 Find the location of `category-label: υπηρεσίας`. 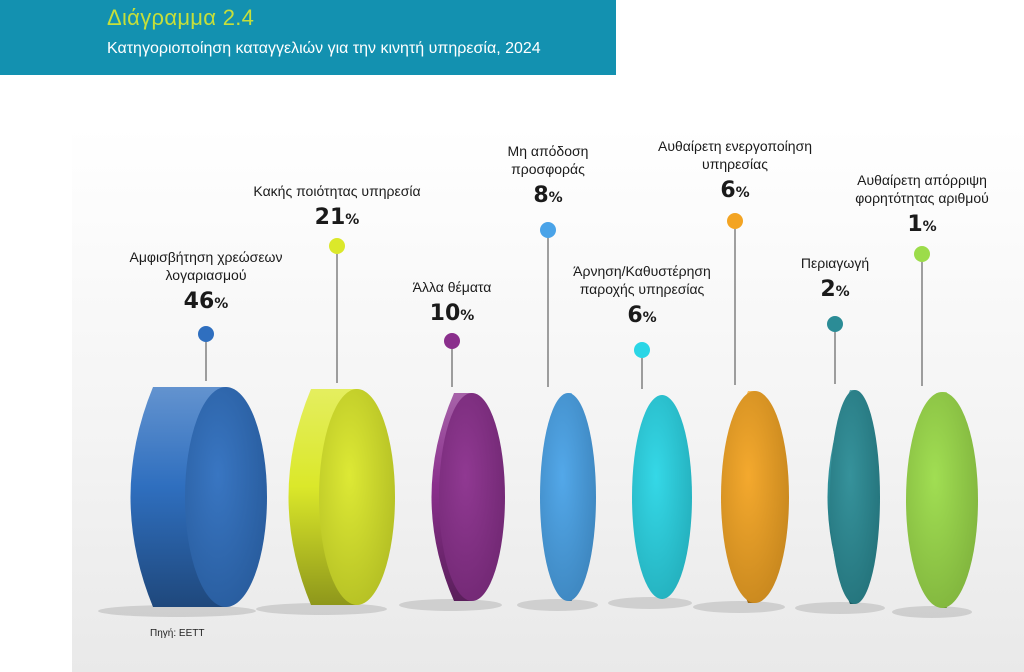

category-label: υπηρεσίας is located at coordinates (735, 164).